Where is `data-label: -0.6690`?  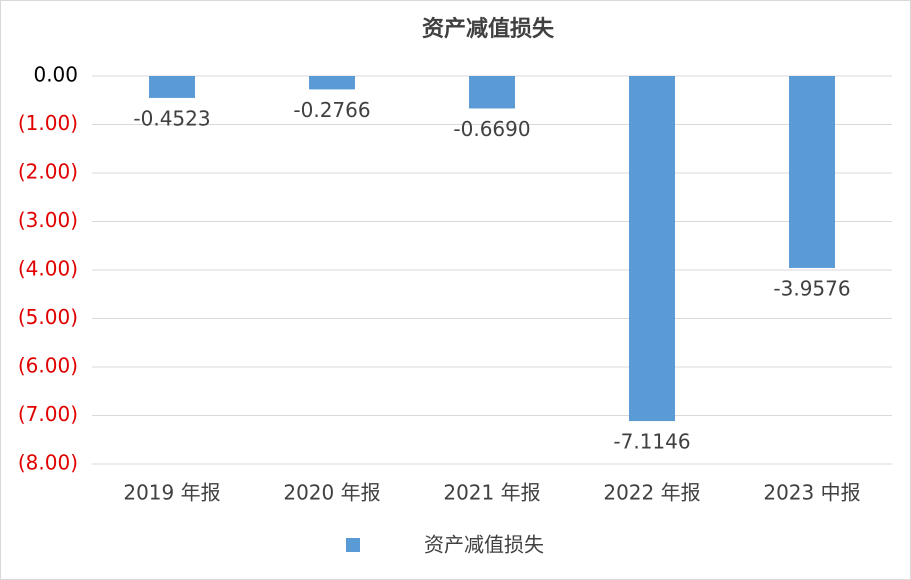
data-label: -0.6690 is located at coordinates (491, 129).